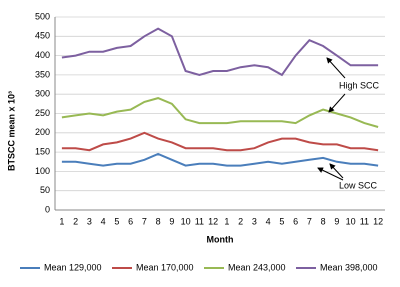  Describe the element at coordinates (42, 94) in the screenshot. I see `y-tick-label: 300` at that location.